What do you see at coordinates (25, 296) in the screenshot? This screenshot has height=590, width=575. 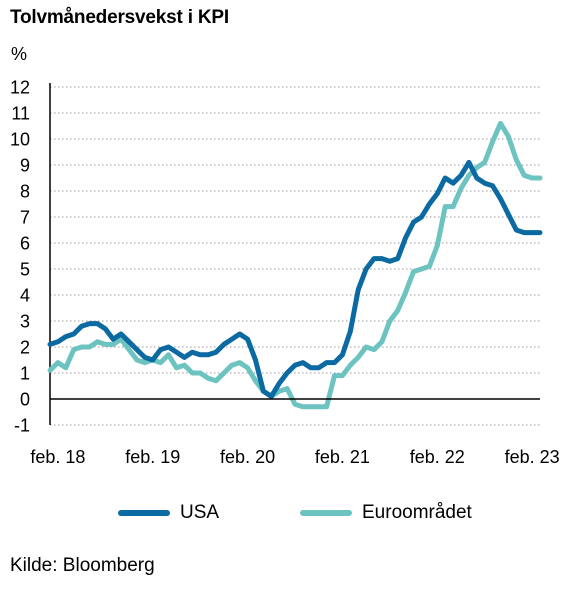 I see `y-tick-label: 4` at bounding box center [25, 296].